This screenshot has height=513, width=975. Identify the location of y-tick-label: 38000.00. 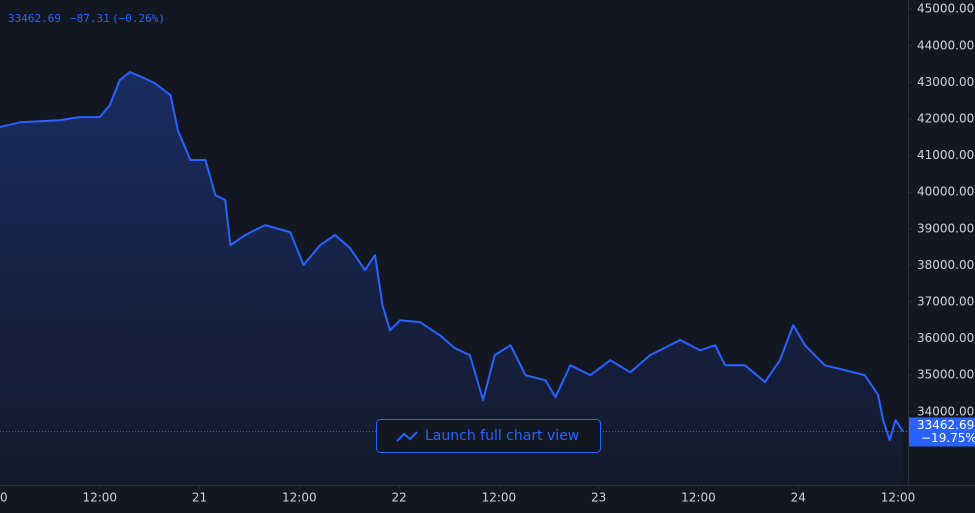
(945, 265).